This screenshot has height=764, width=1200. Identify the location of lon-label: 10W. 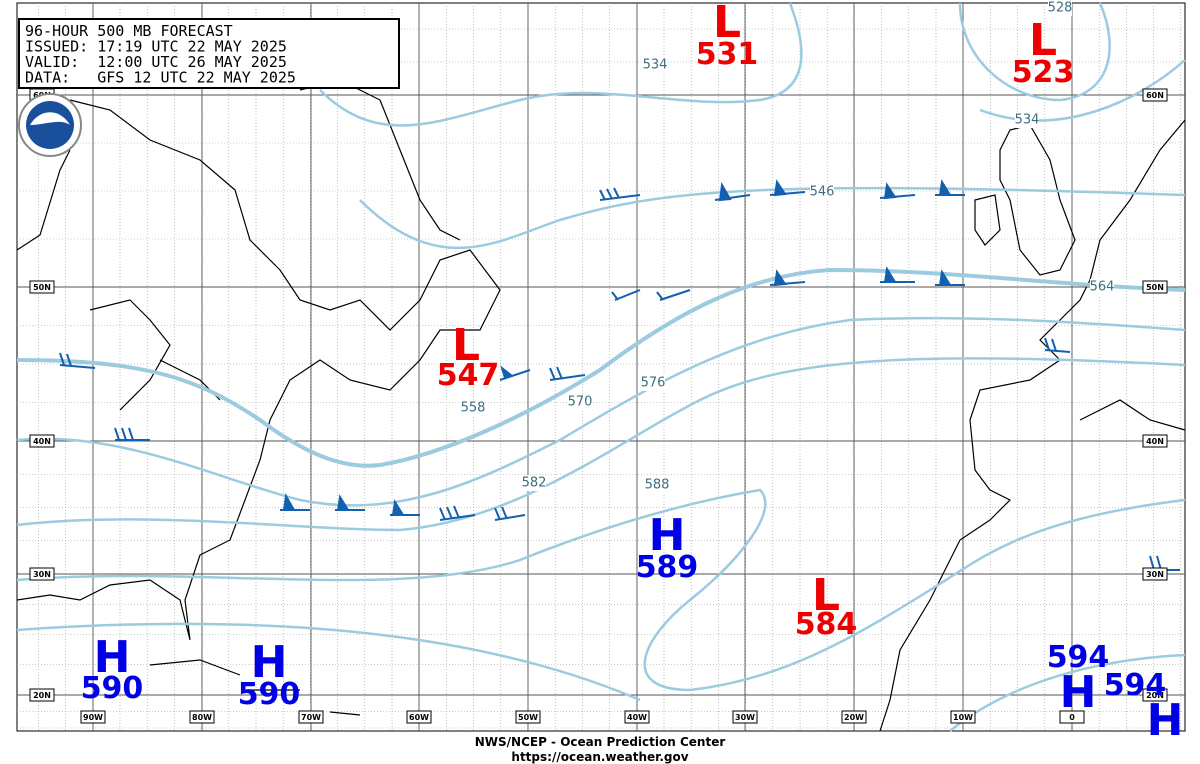
(963, 717).